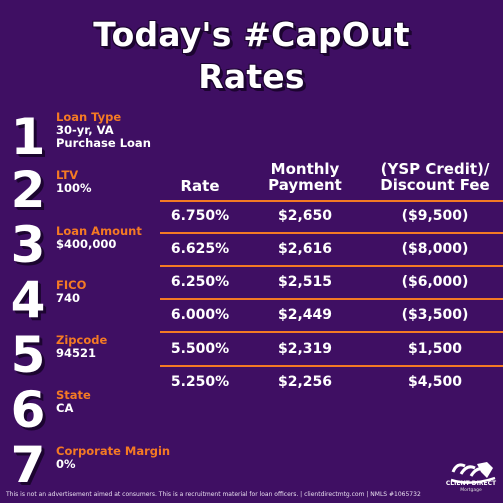 This screenshot has width=503, height=503. What do you see at coordinates (473, 473) in the screenshot?
I see `client-direct-logo-icon` at bounding box center [473, 473].